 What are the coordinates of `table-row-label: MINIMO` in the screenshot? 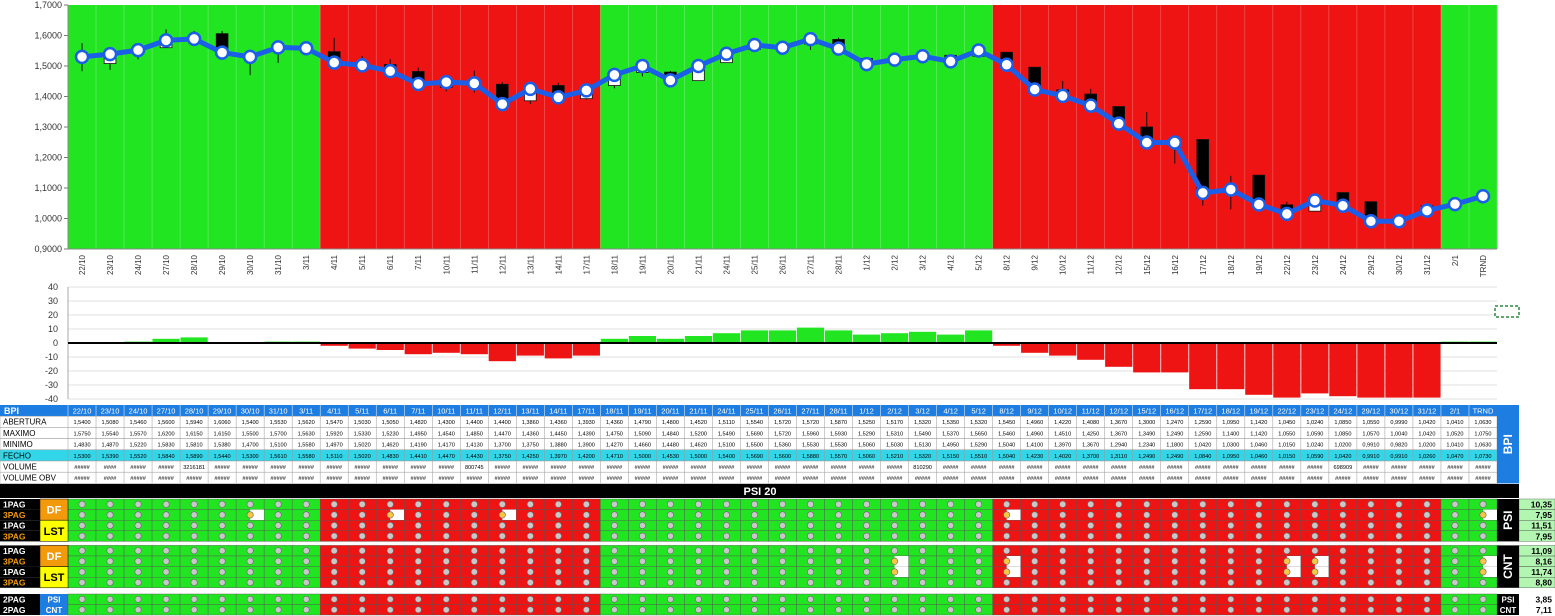 It's located at (18, 444).